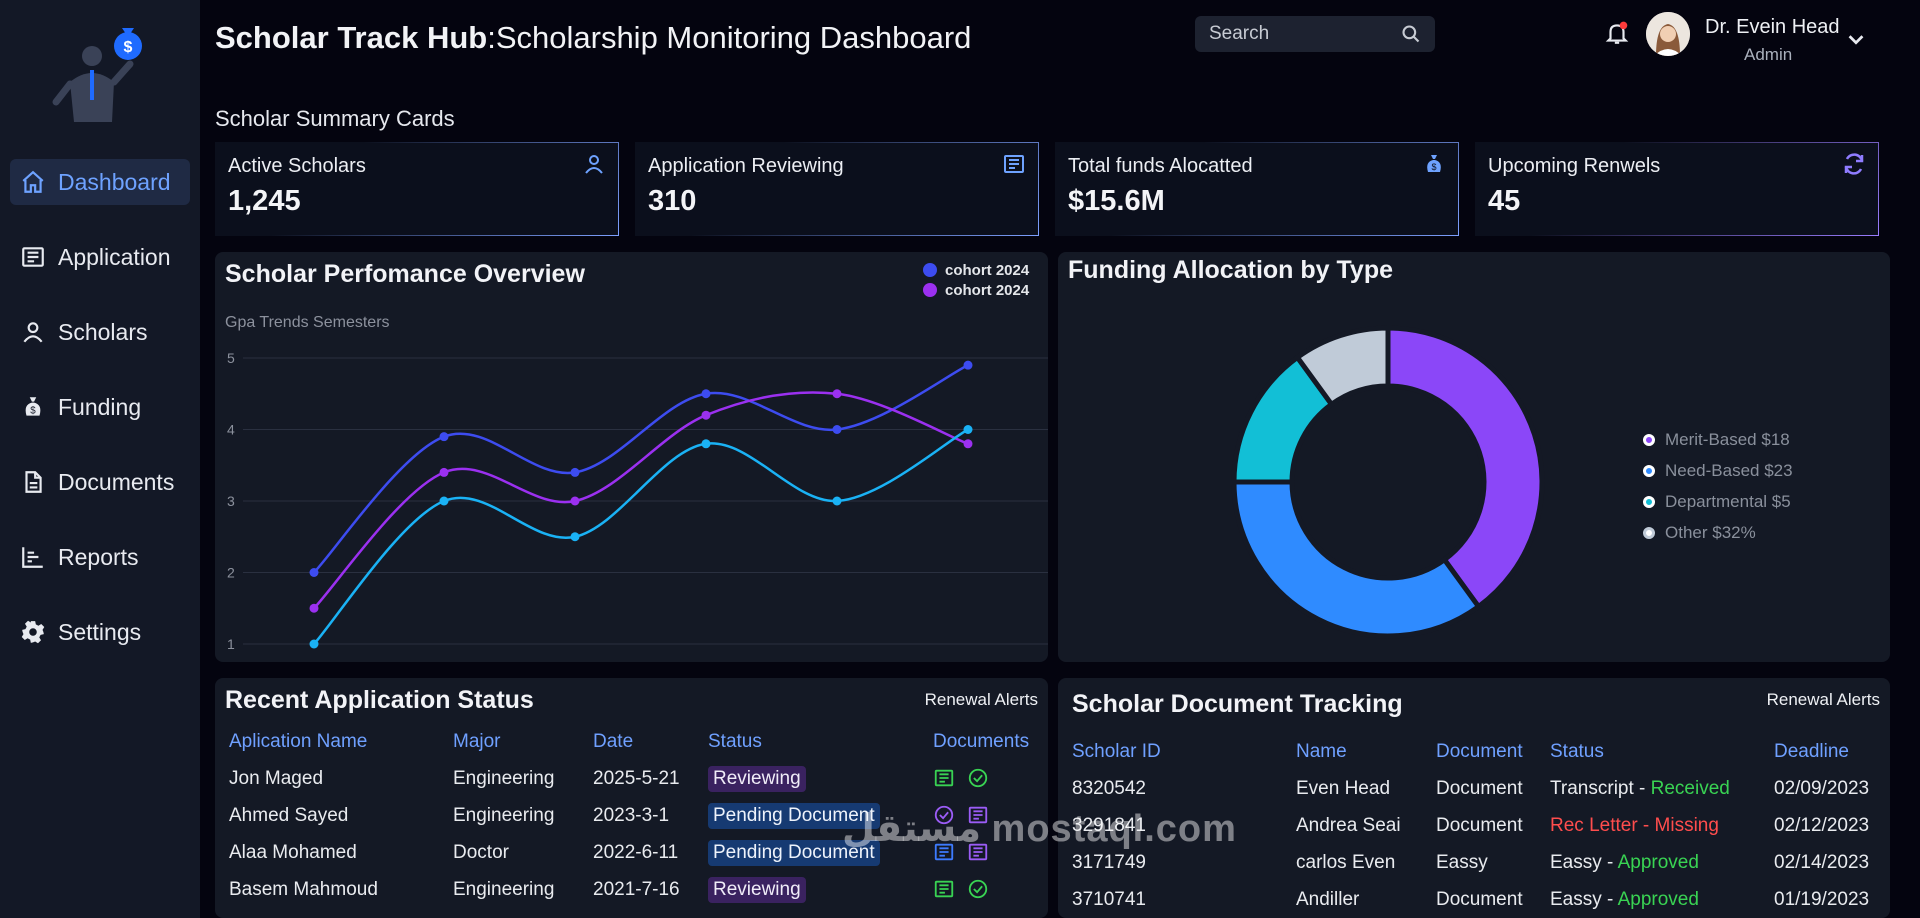 The image size is (1920, 918). I want to click on summary-section-label: Scholar Summary Cards, so click(335, 118).